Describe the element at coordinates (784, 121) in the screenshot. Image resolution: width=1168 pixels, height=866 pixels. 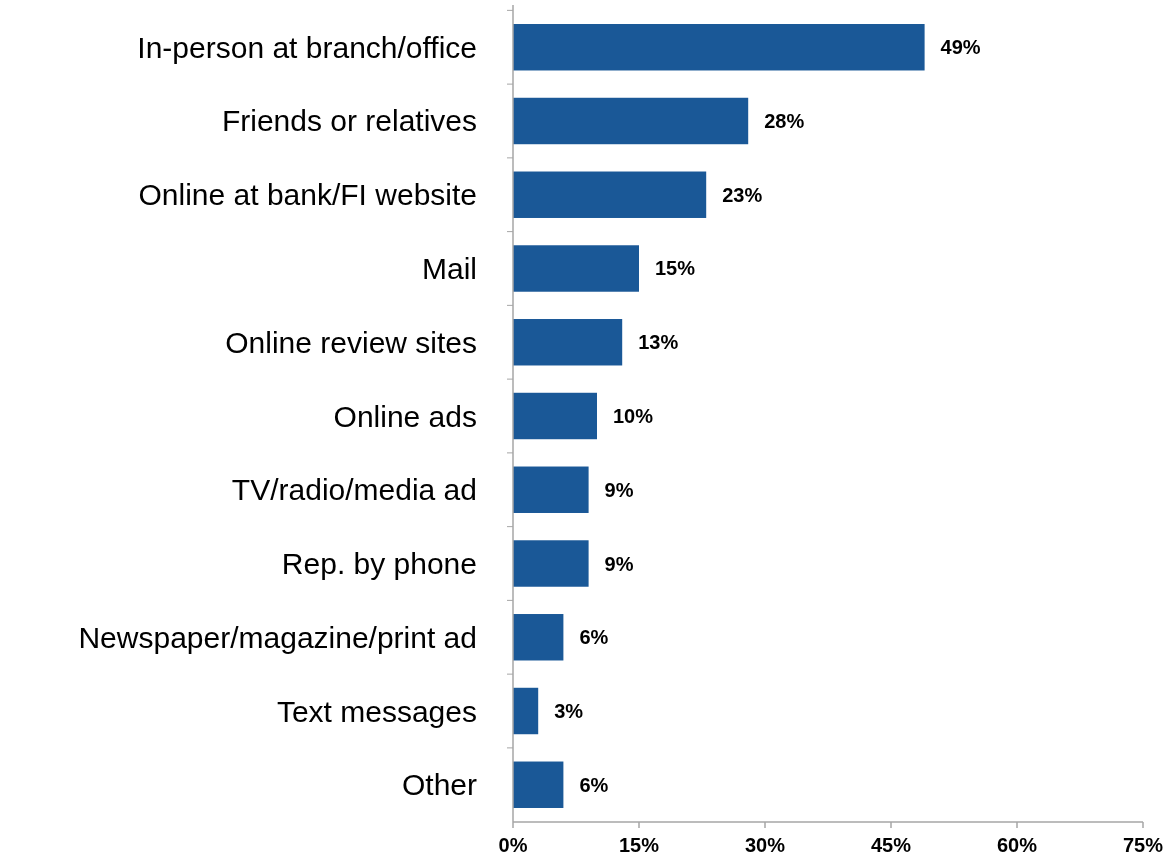
I see `data-label: 28%` at that location.